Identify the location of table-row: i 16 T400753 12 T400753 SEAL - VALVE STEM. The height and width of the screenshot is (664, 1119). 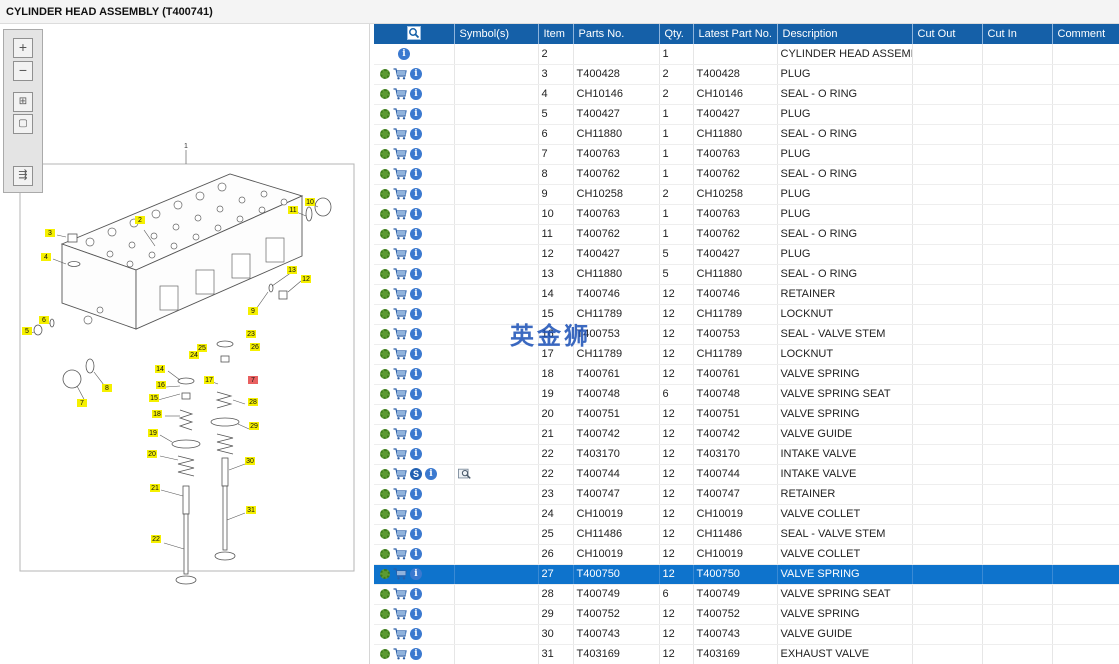
(746, 334).